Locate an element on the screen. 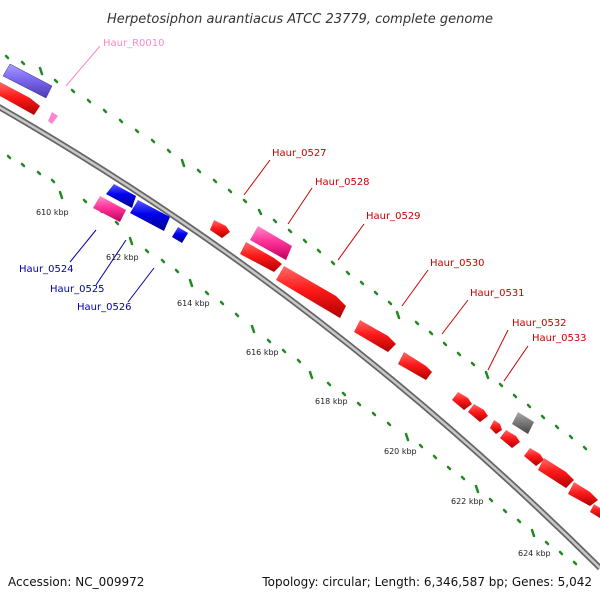 Image resolution: width=600 pixels, height=600 pixels. scale-label-612: 612 kbp is located at coordinates (122, 257).